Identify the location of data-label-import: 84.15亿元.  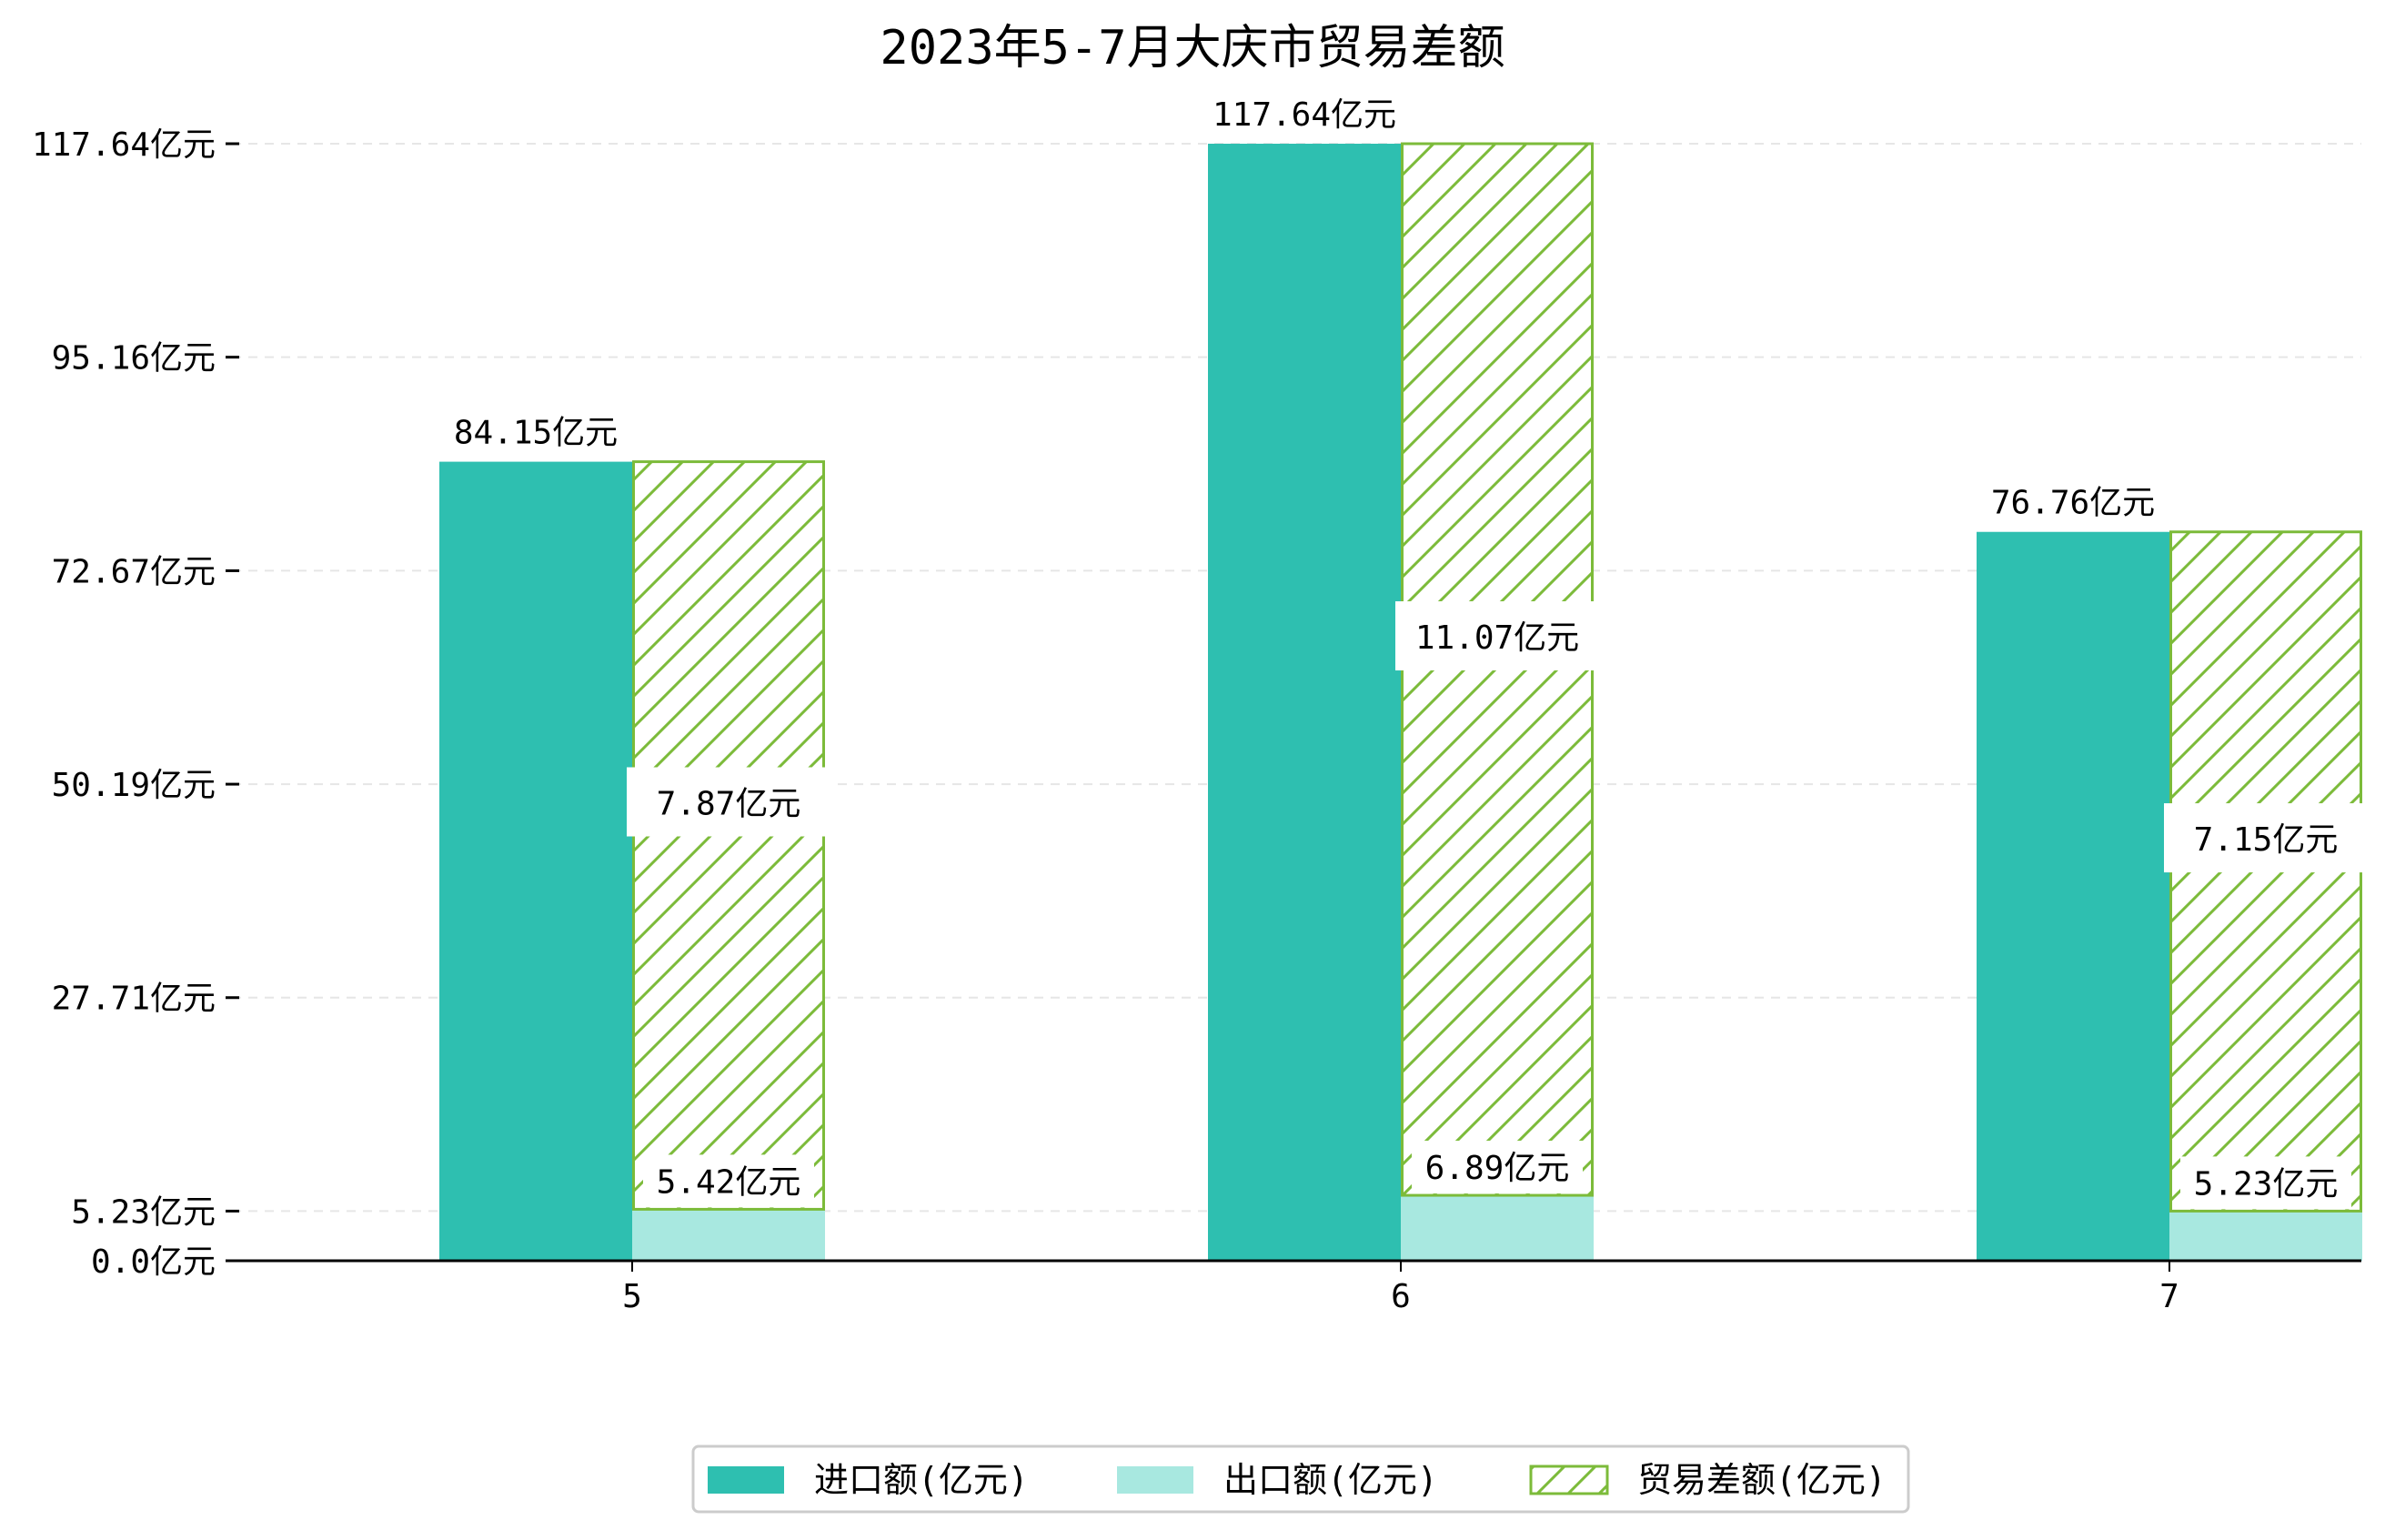
(536, 433).